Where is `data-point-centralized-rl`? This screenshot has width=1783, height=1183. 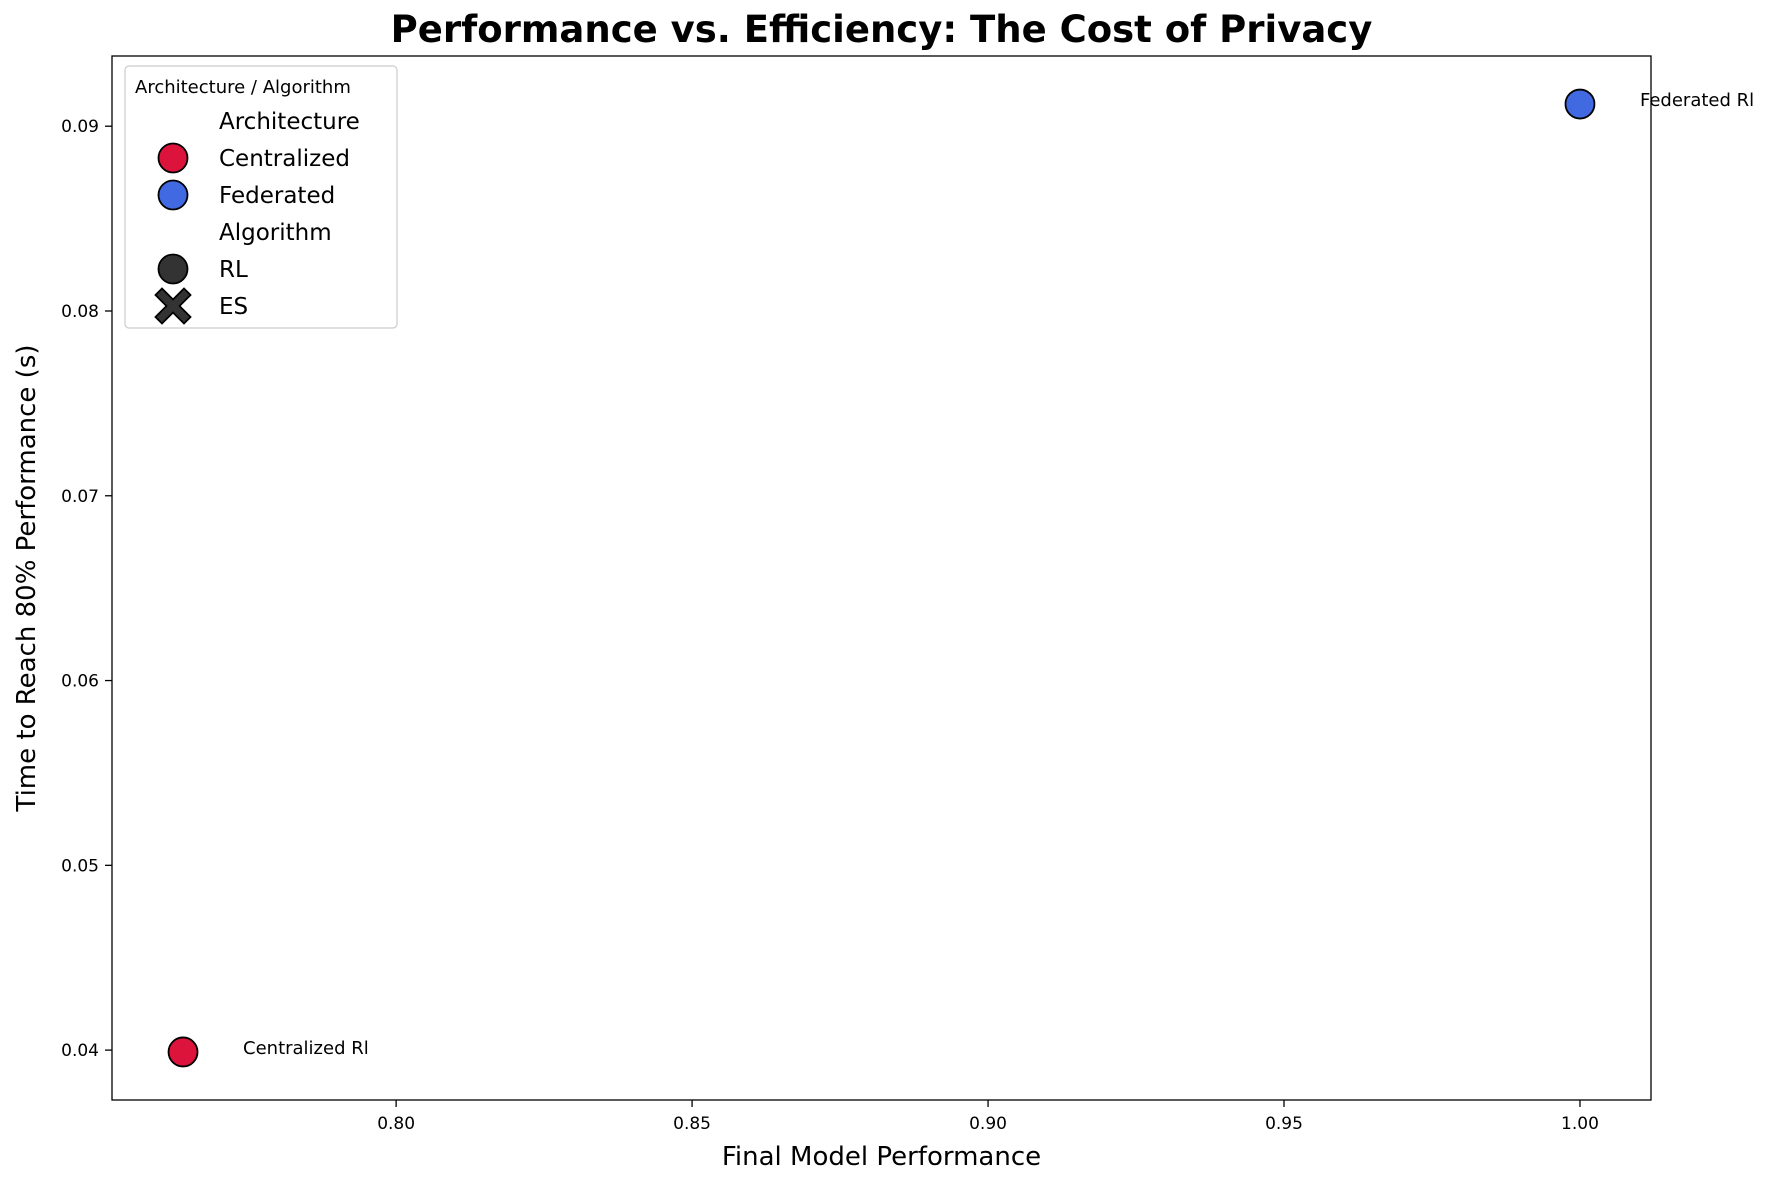 data-point-centralized-rl is located at coordinates (183, 1052).